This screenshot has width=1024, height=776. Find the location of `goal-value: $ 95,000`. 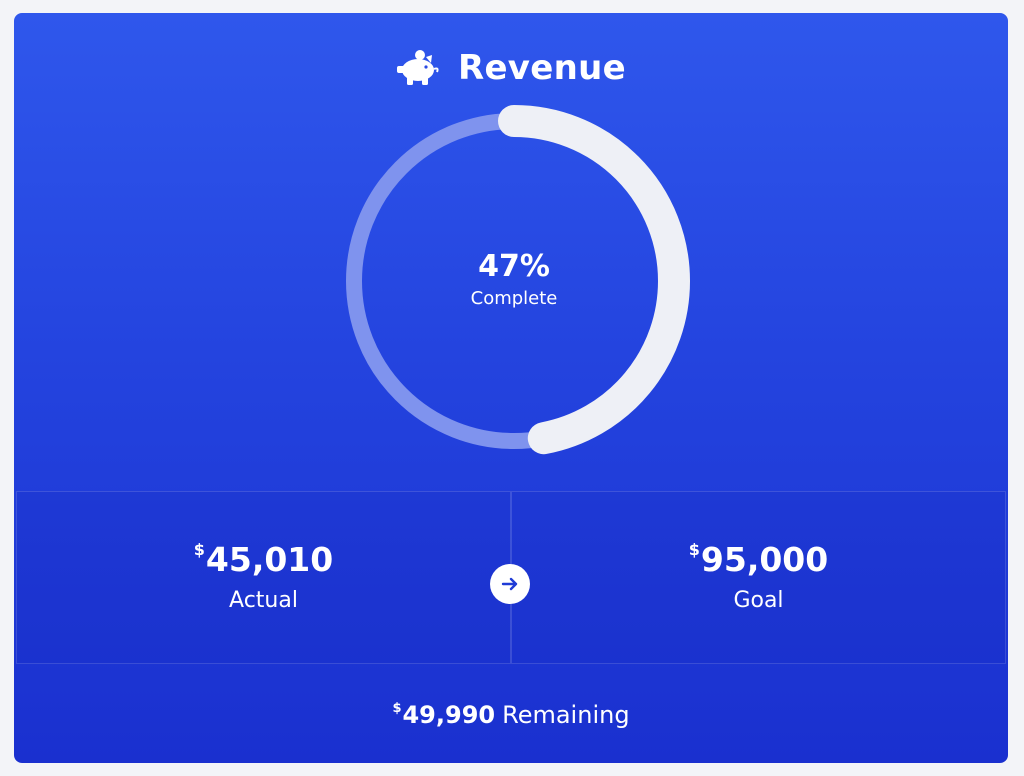

goal-value: $ 95,000 is located at coordinates (758, 560).